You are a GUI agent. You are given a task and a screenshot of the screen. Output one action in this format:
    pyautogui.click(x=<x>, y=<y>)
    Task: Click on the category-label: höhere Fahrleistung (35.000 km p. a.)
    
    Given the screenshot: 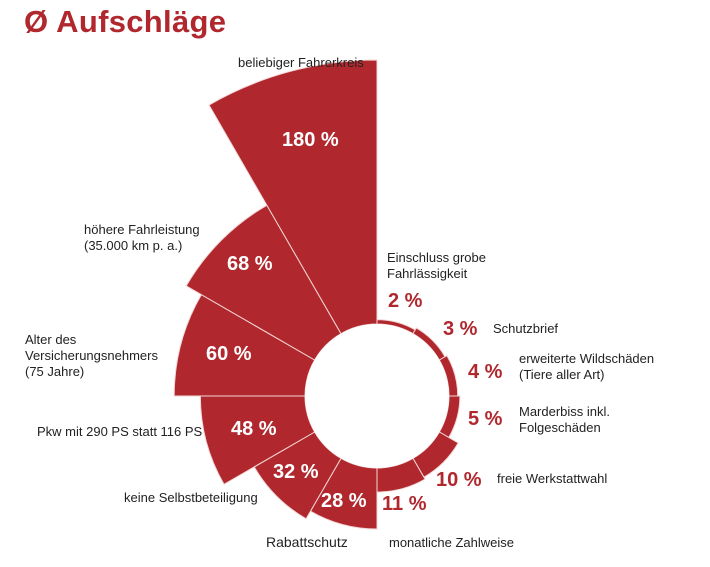 What is the action you would take?
    pyautogui.click(x=142, y=237)
    